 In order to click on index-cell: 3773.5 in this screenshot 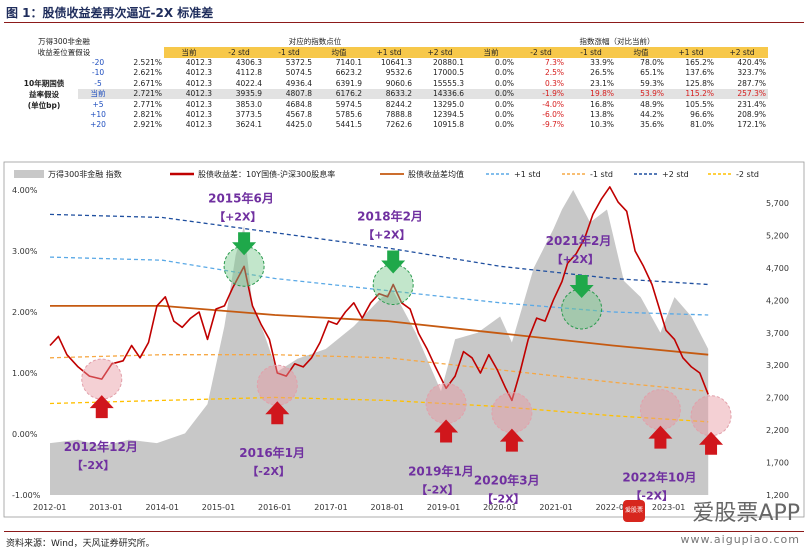, I will do `click(248, 114)`.